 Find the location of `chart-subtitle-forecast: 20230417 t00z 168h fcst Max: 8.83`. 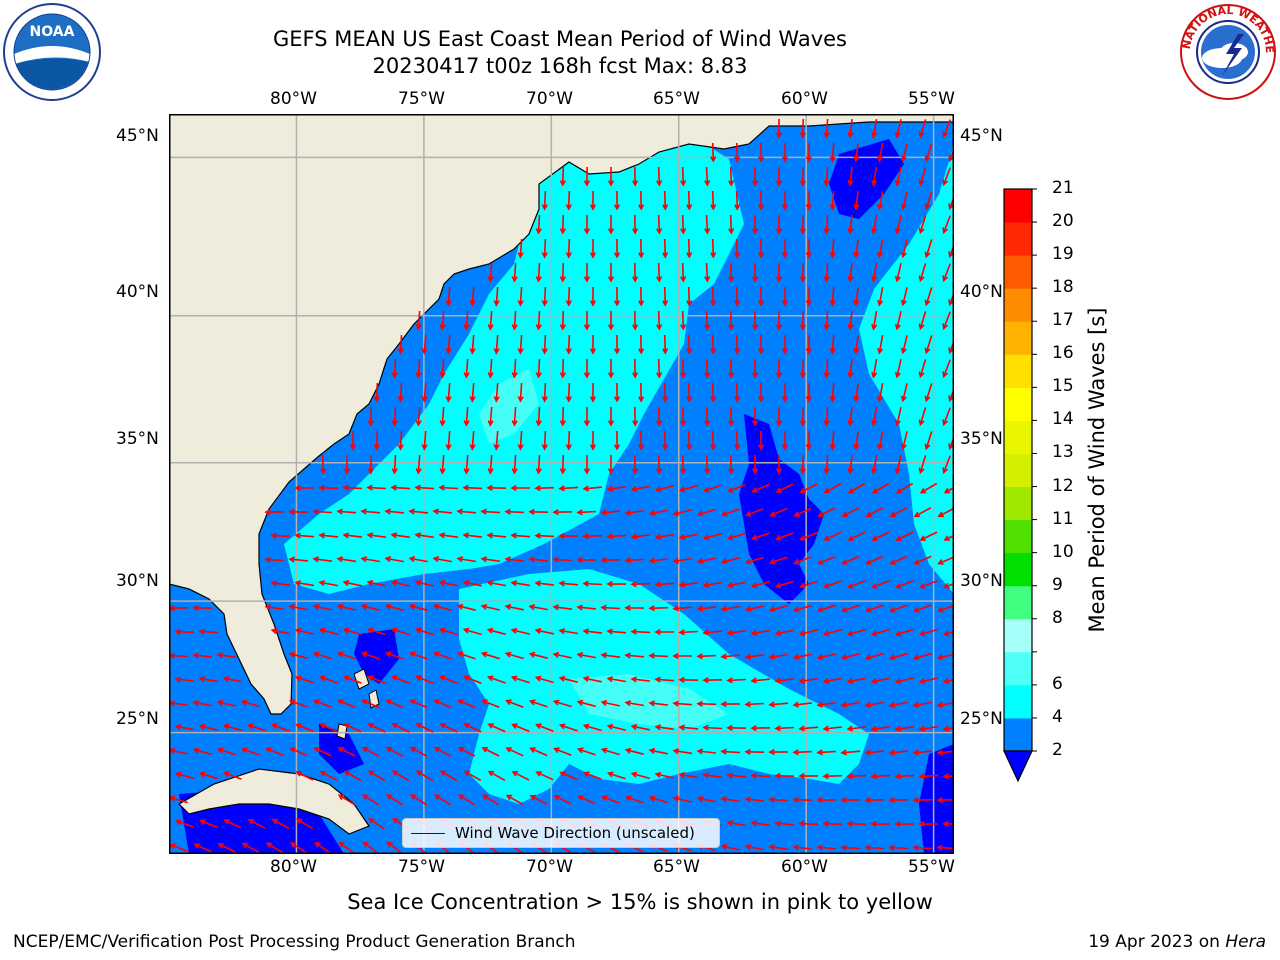

chart-subtitle-forecast: 20230417 t00z 168h fcst Max: 8.83 is located at coordinates (560, 66).